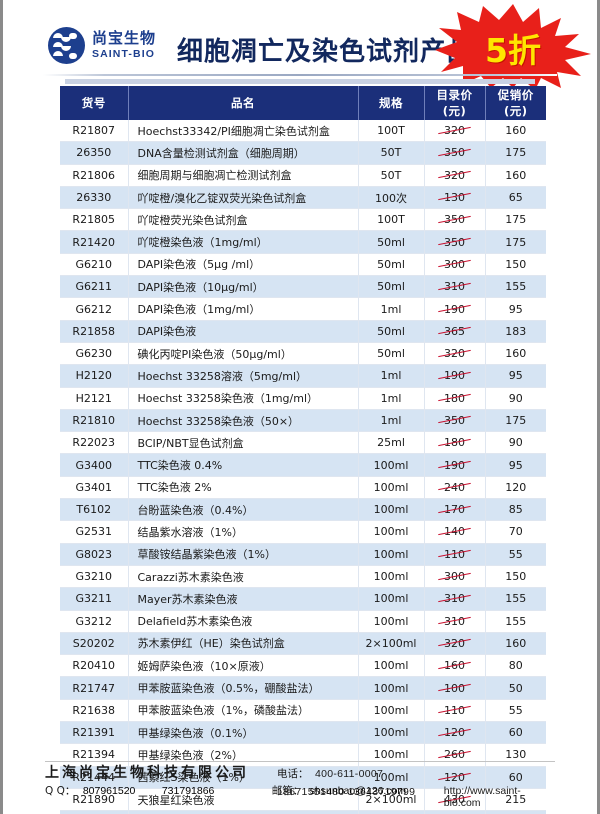 The image size is (600, 814). I want to click on list-price-struck: 260, so click(454, 754).